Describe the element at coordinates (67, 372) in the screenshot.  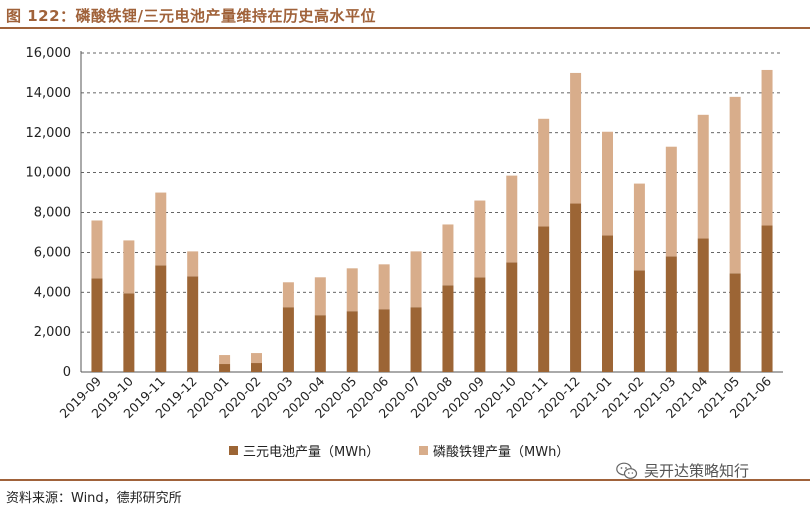
I see `y-tick-label: 0` at that location.